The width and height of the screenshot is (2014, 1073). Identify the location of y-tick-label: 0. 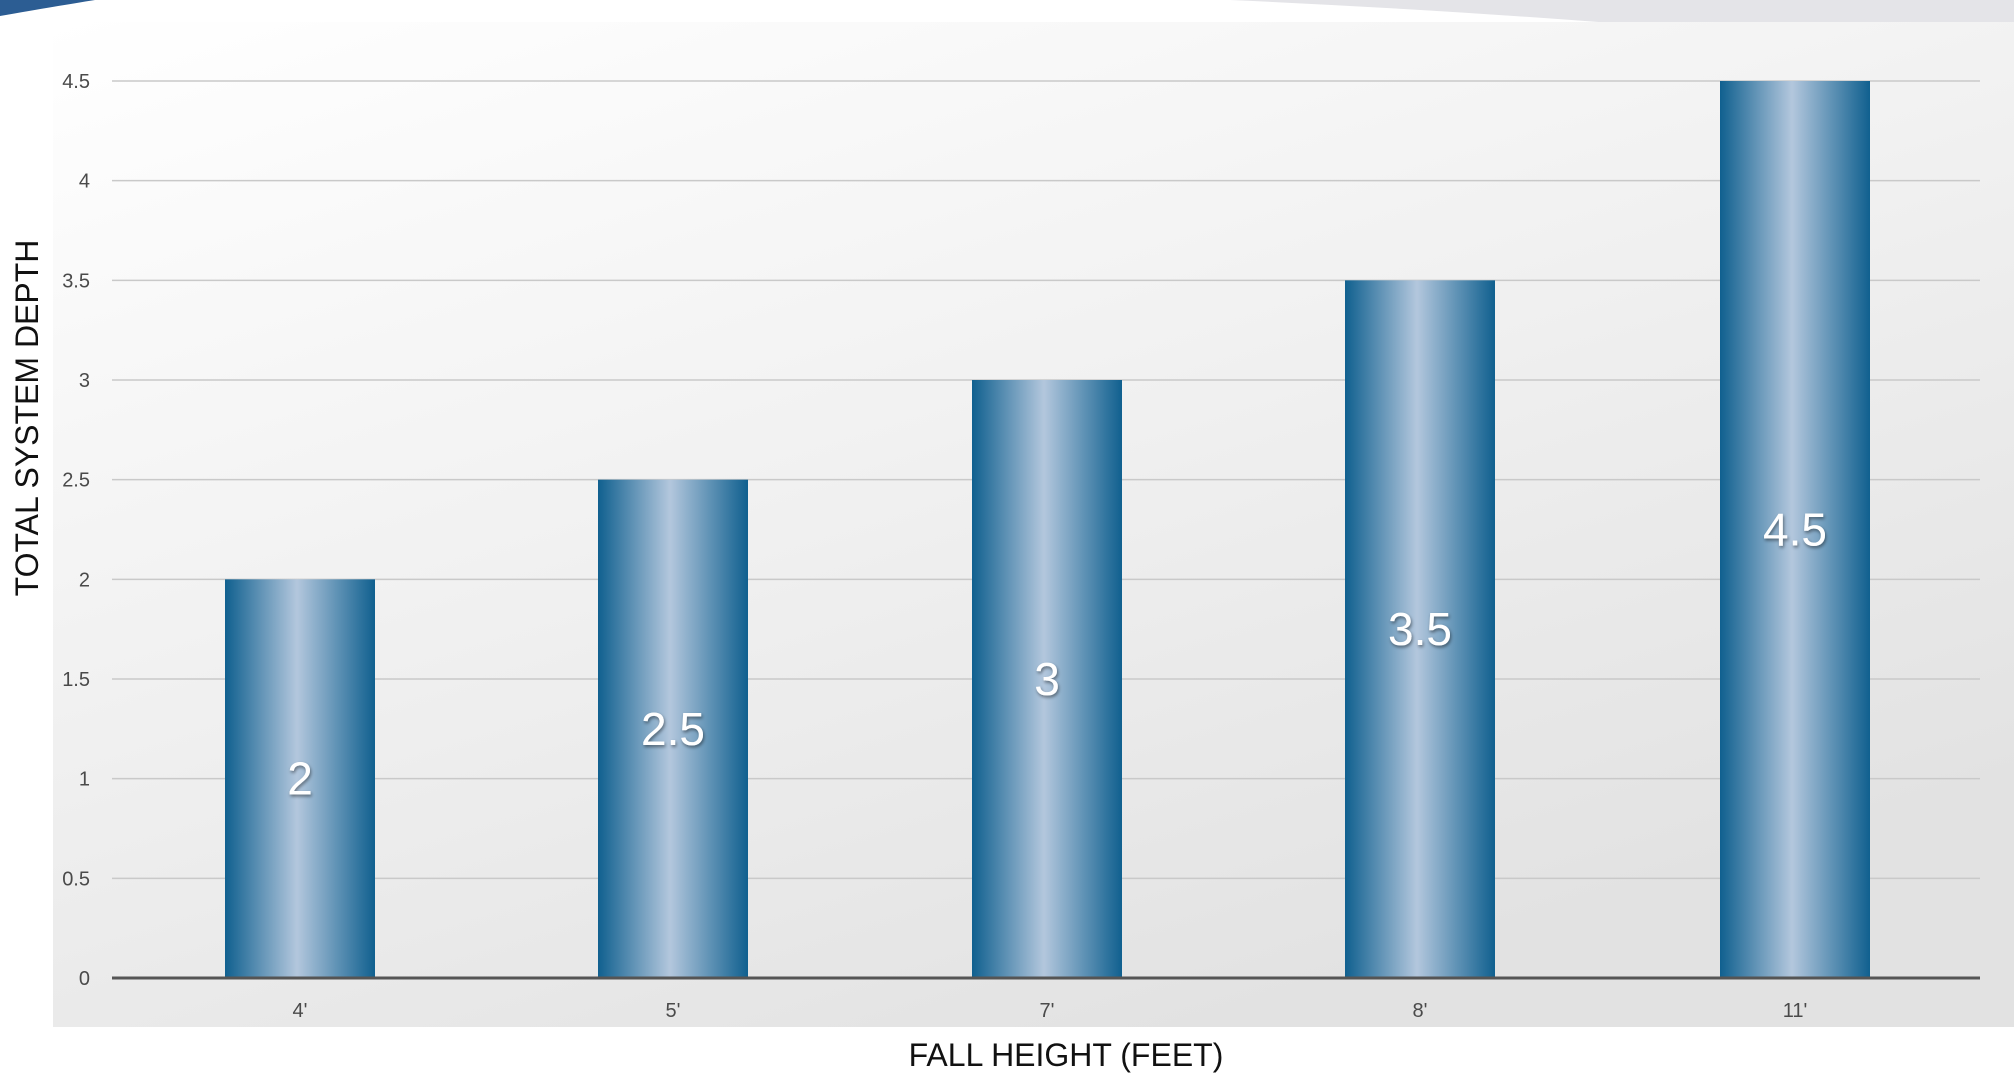
(84, 979).